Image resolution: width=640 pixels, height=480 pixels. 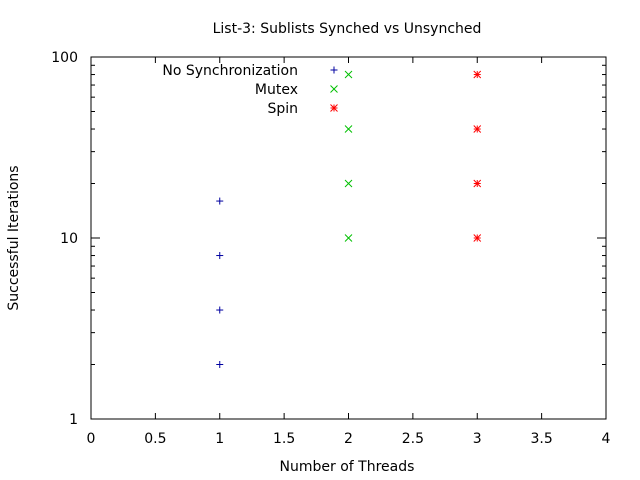 What do you see at coordinates (348, 439) in the screenshot?
I see `x-tick-label: 2` at bounding box center [348, 439].